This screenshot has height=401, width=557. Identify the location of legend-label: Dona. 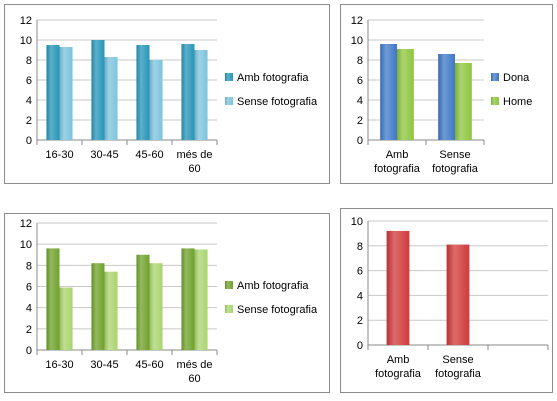
(516, 78).